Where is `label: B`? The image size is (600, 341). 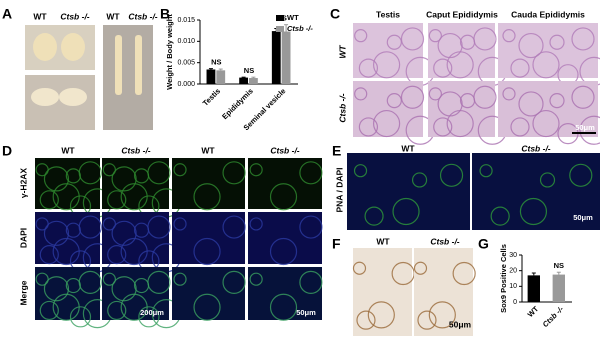
label: B is located at coordinates (165, 14).